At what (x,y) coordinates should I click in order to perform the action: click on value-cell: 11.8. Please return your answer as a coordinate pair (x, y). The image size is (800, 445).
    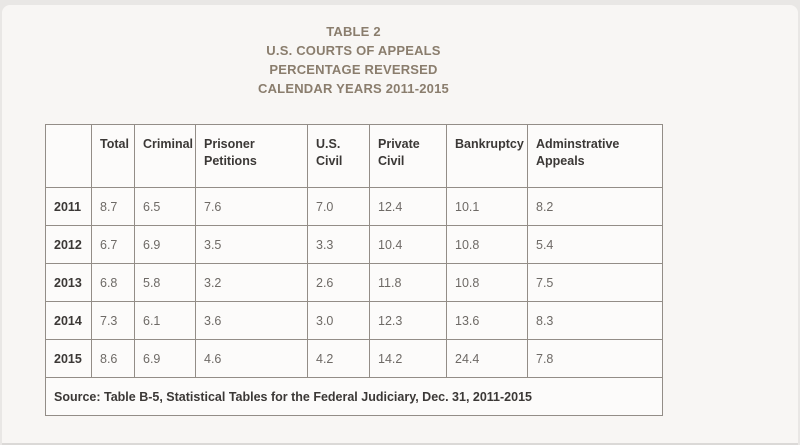
    Looking at the image, I should click on (408, 282).